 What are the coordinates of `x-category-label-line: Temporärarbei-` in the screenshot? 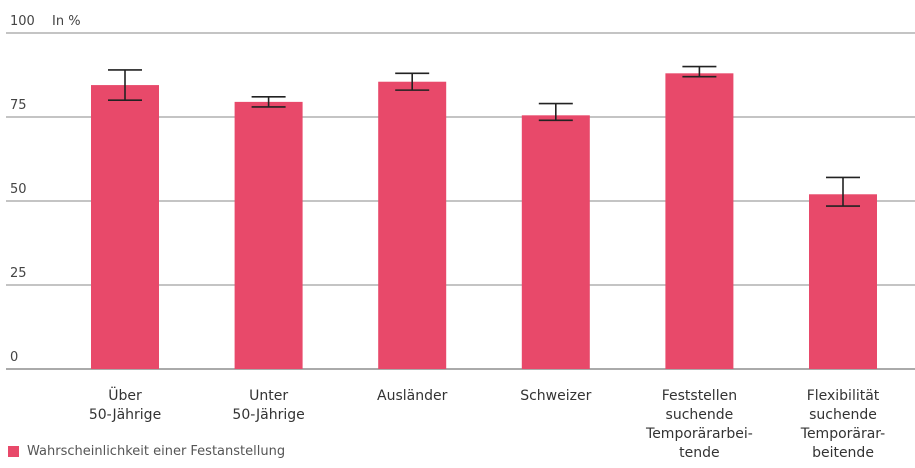 It's located at (699, 434).